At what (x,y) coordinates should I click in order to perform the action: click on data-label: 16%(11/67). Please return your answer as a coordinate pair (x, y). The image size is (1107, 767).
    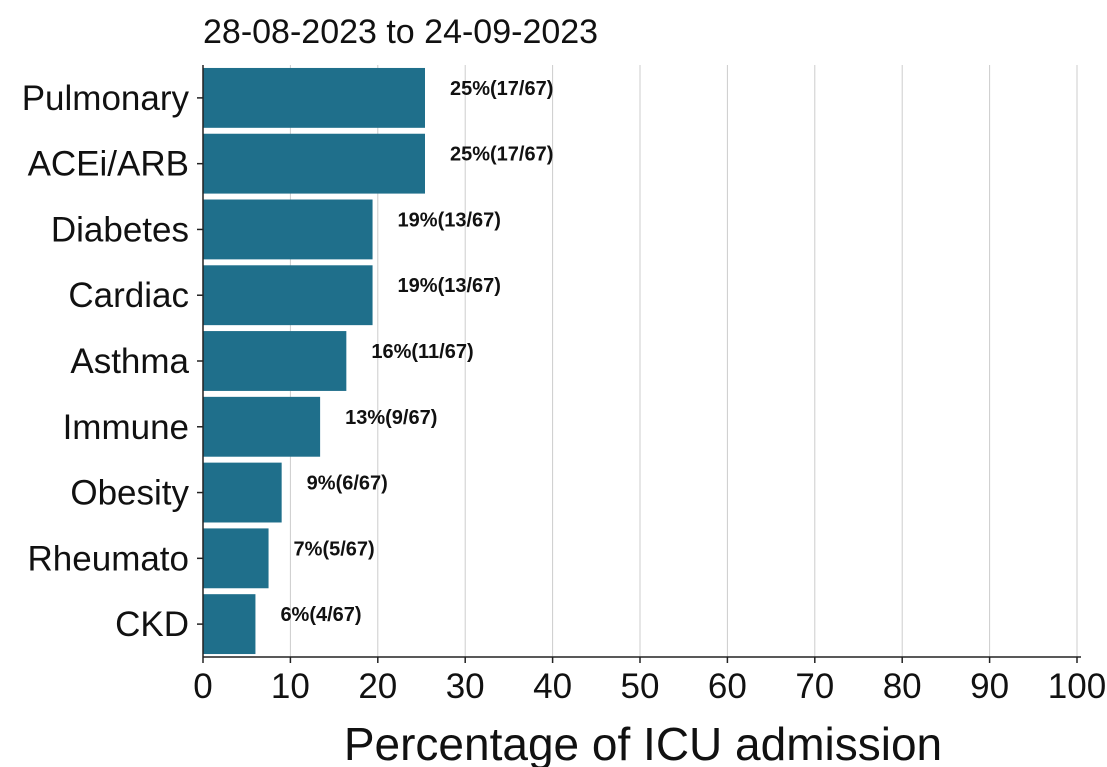
    Looking at the image, I should click on (422, 352).